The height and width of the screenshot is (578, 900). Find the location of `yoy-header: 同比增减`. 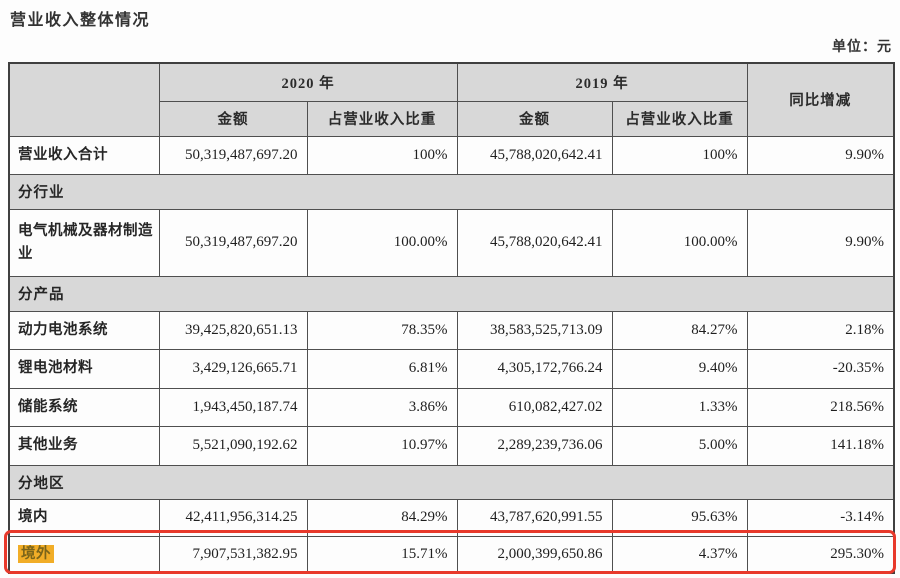

yoy-header: 同比增减 is located at coordinates (820, 99).